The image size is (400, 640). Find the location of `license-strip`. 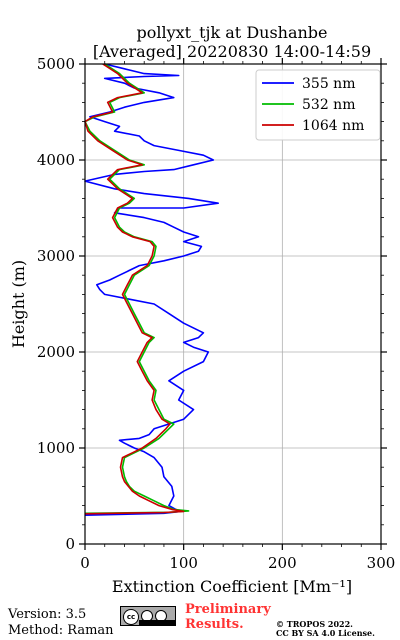

license-strip is located at coordinates (157, 622).